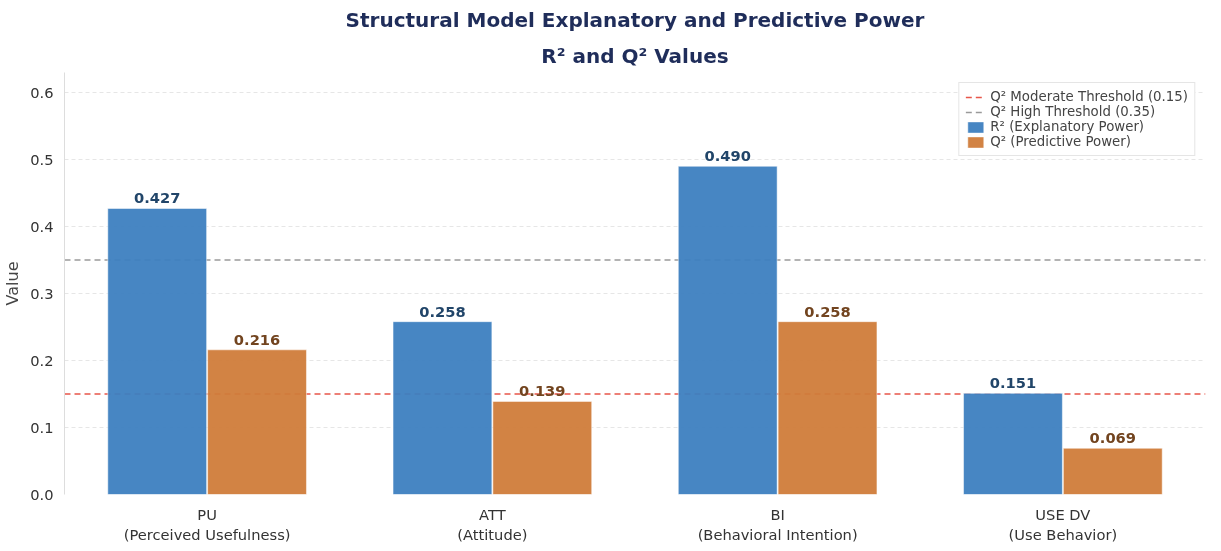 Image resolution: width=1221 pixels, height=551 pixels. I want to click on y-tick-label: 0.0, so click(42, 494).